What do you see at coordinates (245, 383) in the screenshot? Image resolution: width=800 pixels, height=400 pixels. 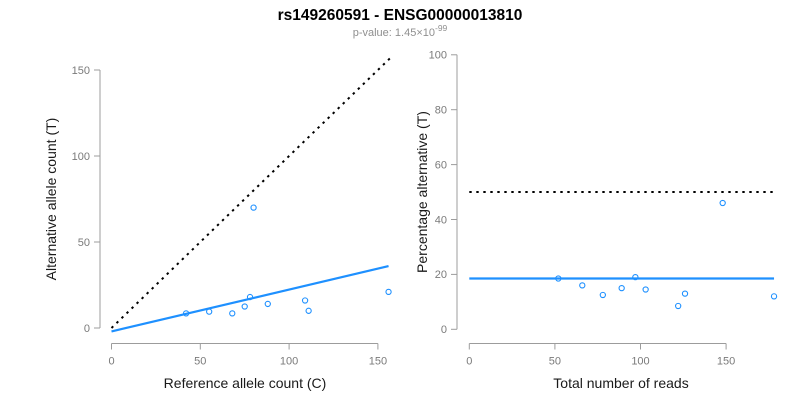 I see `x-axis-title: Reference allele count (C)` at bounding box center [245, 383].